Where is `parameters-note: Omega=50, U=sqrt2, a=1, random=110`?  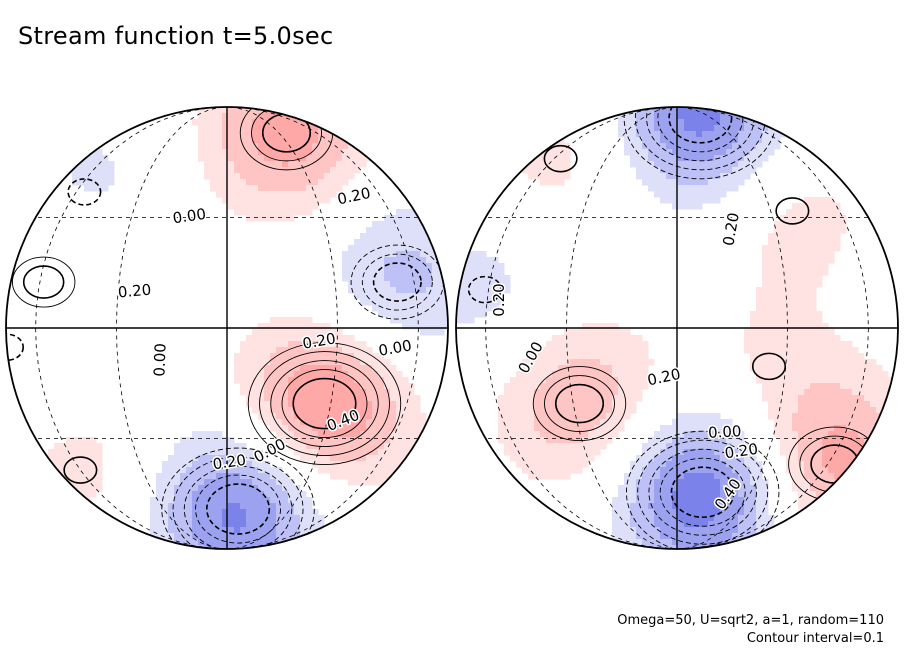 parameters-note: Omega=50, U=sqrt2, a=1, random=110 is located at coordinates (750, 620).